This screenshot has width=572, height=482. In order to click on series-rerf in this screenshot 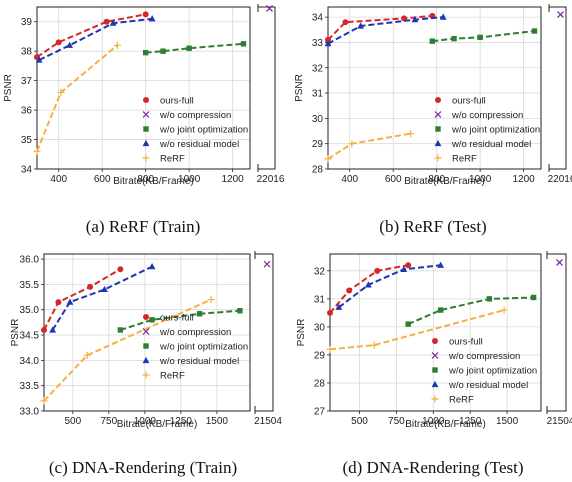, I will do `click(417, 329)`.